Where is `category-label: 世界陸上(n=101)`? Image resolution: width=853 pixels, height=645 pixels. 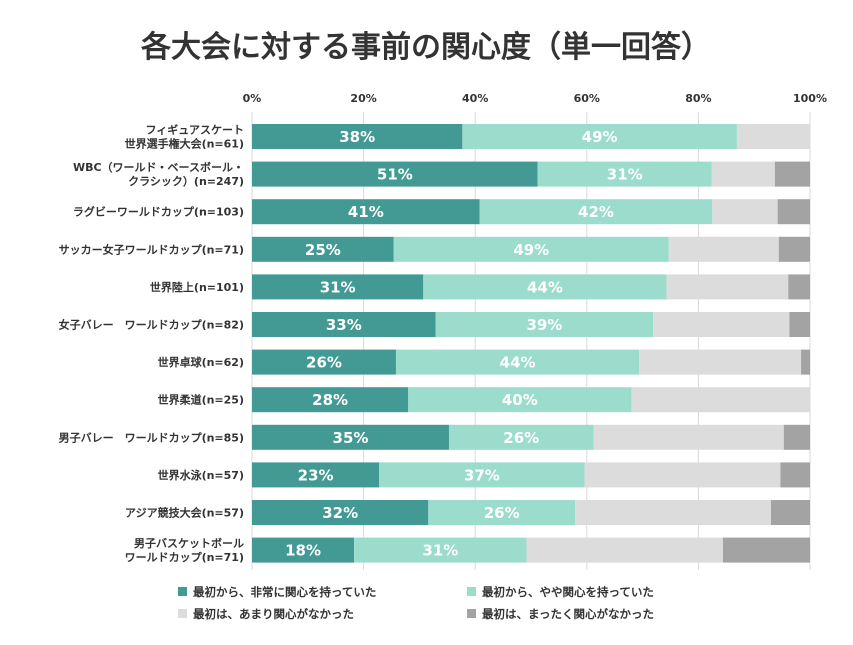 category-label: 世界陸上(n=101) is located at coordinates (197, 287).